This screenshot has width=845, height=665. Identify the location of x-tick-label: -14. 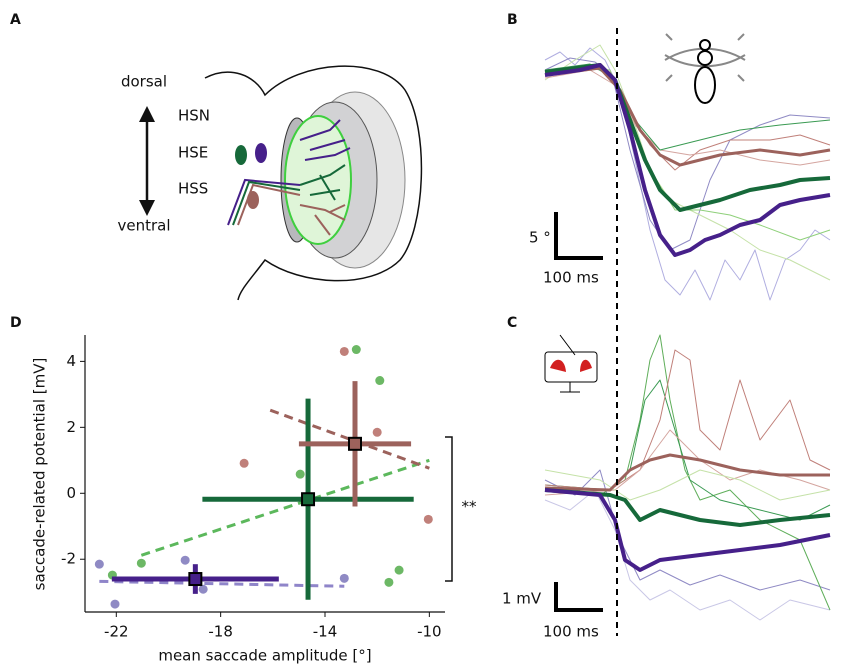
(325, 632).